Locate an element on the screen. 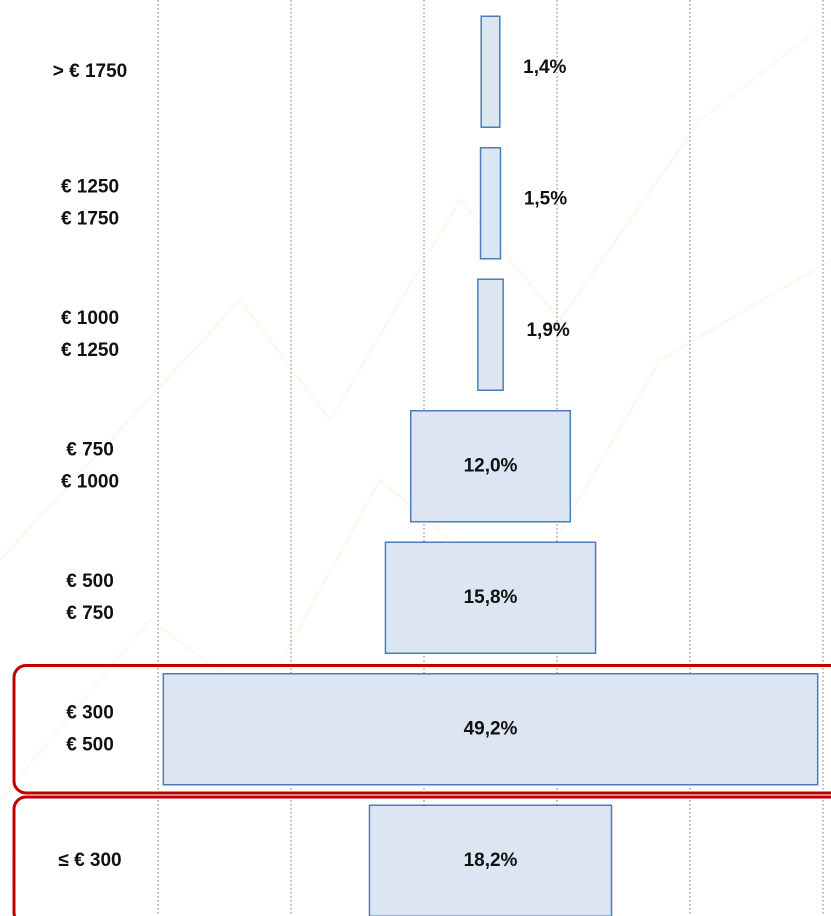 Image resolution: width=831 pixels, height=916 pixels. category-label: > € 1750 is located at coordinates (90, 71).